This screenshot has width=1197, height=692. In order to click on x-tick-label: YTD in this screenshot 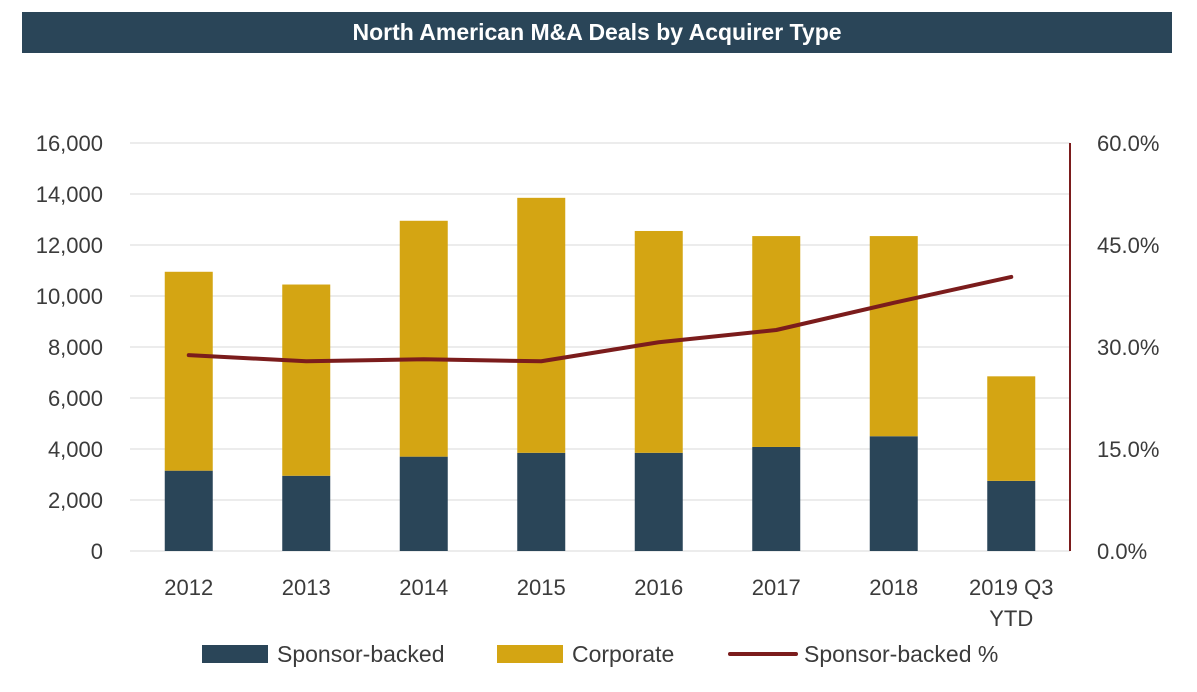, I will do `click(1011, 618)`.